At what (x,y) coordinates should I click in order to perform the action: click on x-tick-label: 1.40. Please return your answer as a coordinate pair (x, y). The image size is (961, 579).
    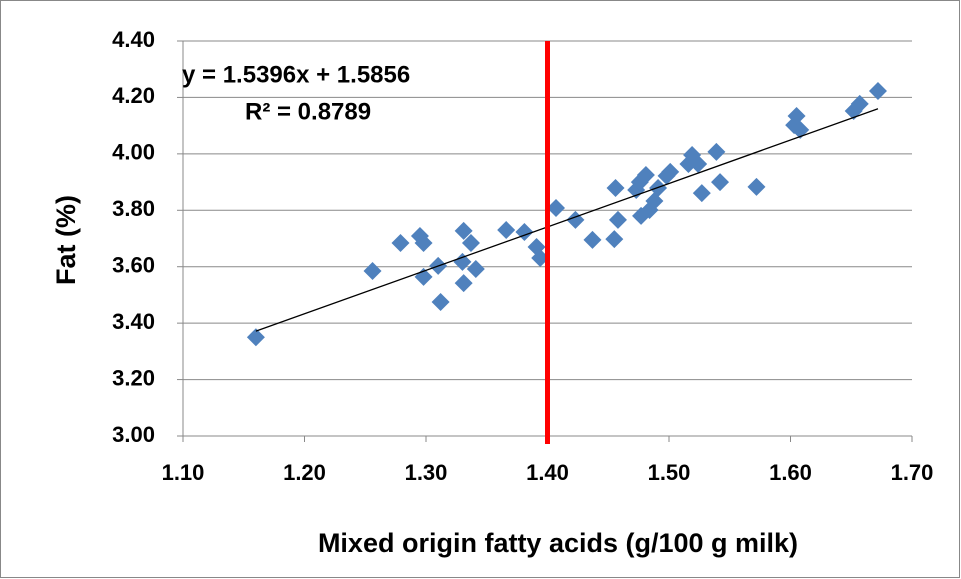
    Looking at the image, I should click on (547, 472).